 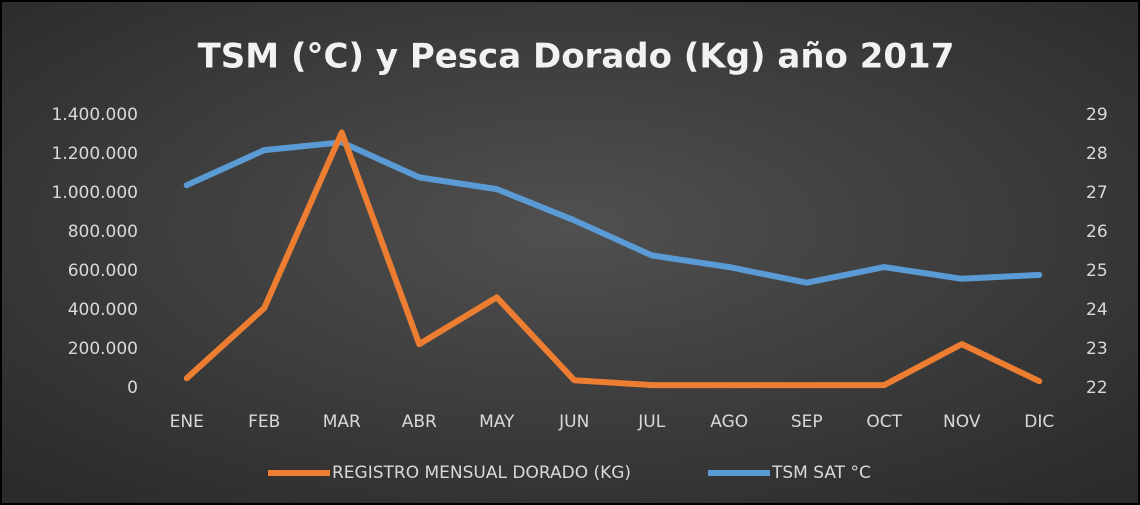 What do you see at coordinates (807, 422) in the screenshot?
I see `x-tick-label: SEP` at bounding box center [807, 422].